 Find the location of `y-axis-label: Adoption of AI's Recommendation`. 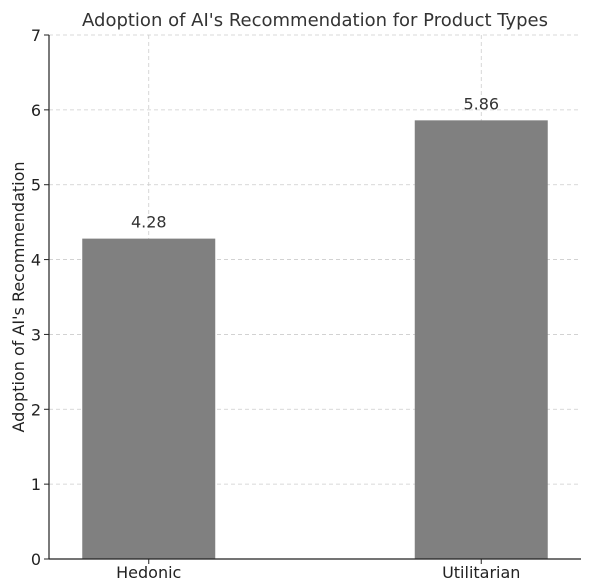

y-axis-label: Adoption of AI's Recommendation is located at coordinates (18, 296).